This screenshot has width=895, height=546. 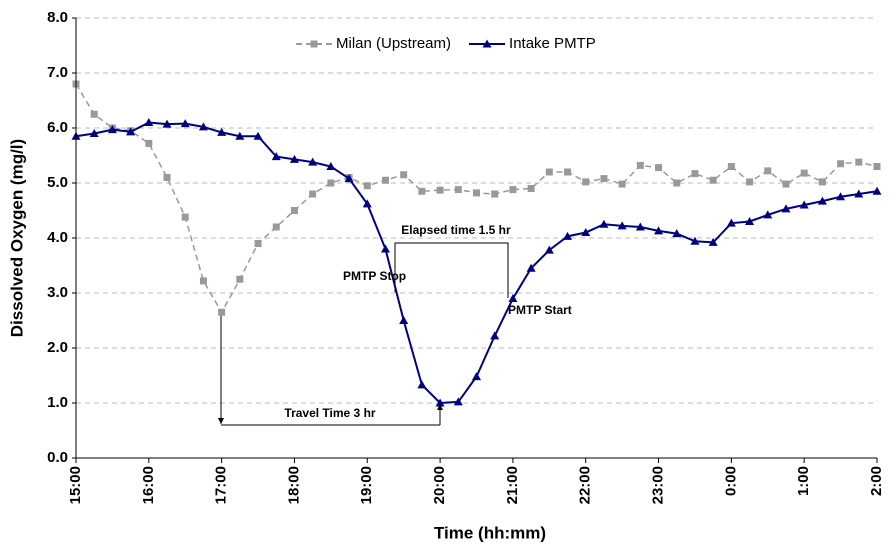 I want to click on x-tick-label: 18:00, so click(x=293, y=485).